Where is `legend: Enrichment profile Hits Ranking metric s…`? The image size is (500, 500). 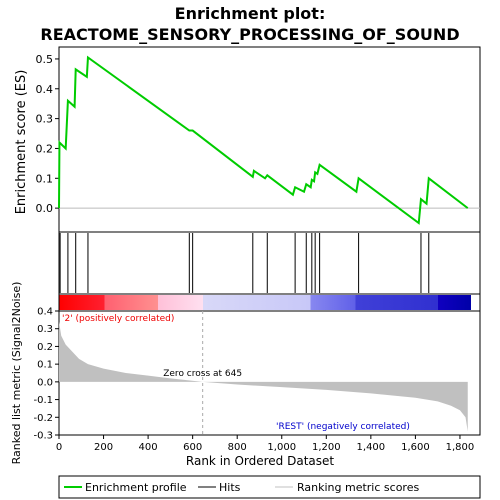
legend: Enrichment profile Hits Ranking metric s… is located at coordinates (269, 487).